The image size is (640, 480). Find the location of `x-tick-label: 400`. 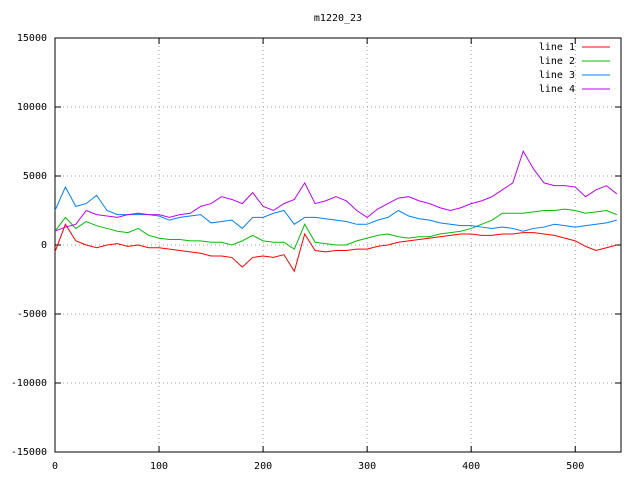

x-tick-label: 400 is located at coordinates (471, 466).